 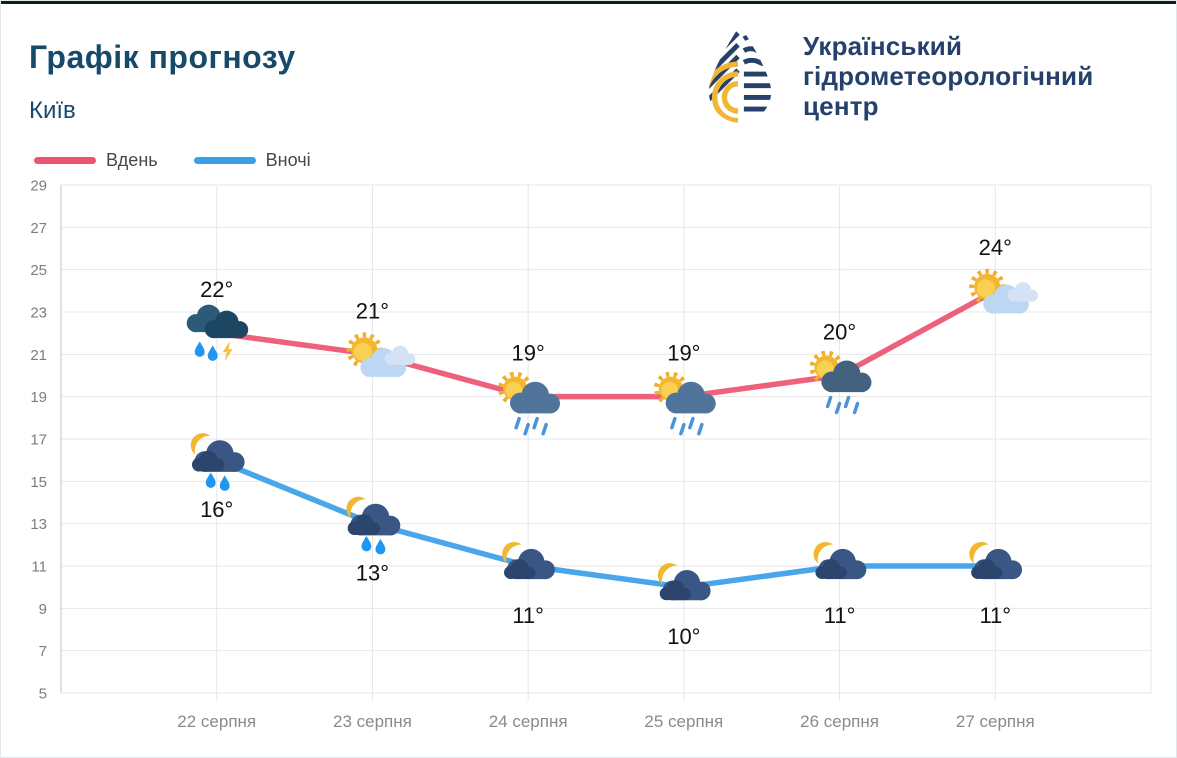 I want to click on svg-text: 25, so click(x=38, y=270).